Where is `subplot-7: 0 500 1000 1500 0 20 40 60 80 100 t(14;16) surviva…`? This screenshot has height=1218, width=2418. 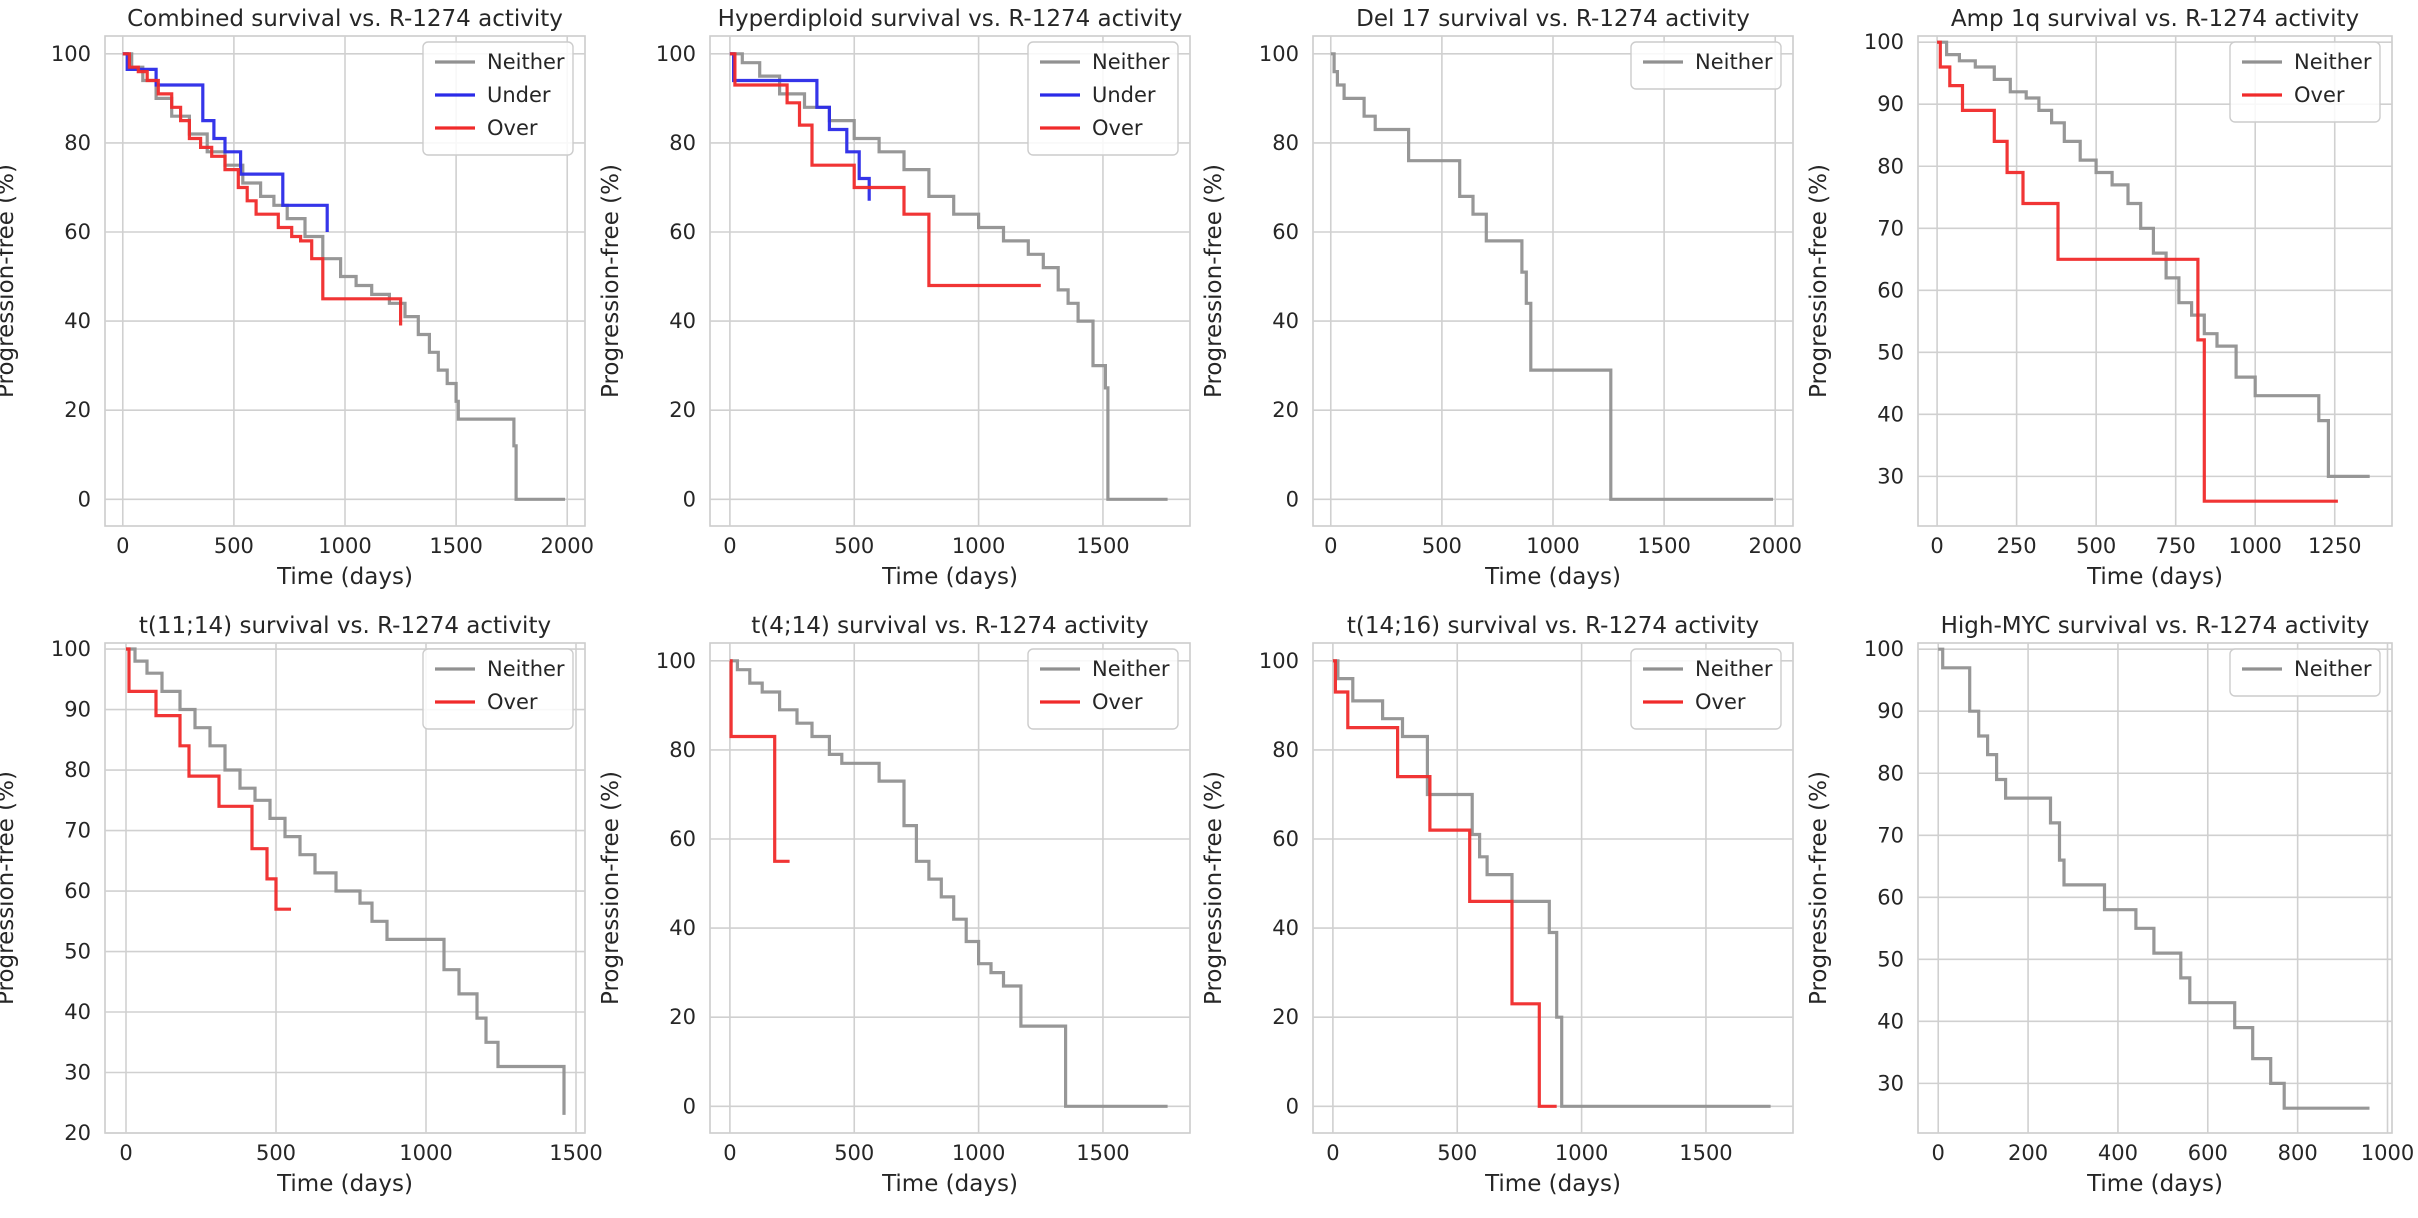 subplot-7: 0 500 1000 1500 0 20 40 60 80 100 t(14;16) surviva… is located at coordinates (1497, 905).